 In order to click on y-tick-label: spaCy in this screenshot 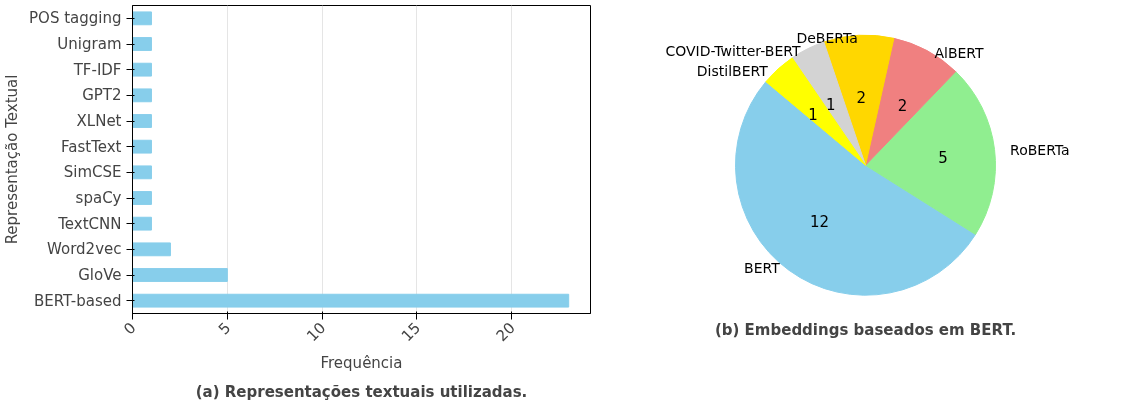, I will do `click(98, 198)`.